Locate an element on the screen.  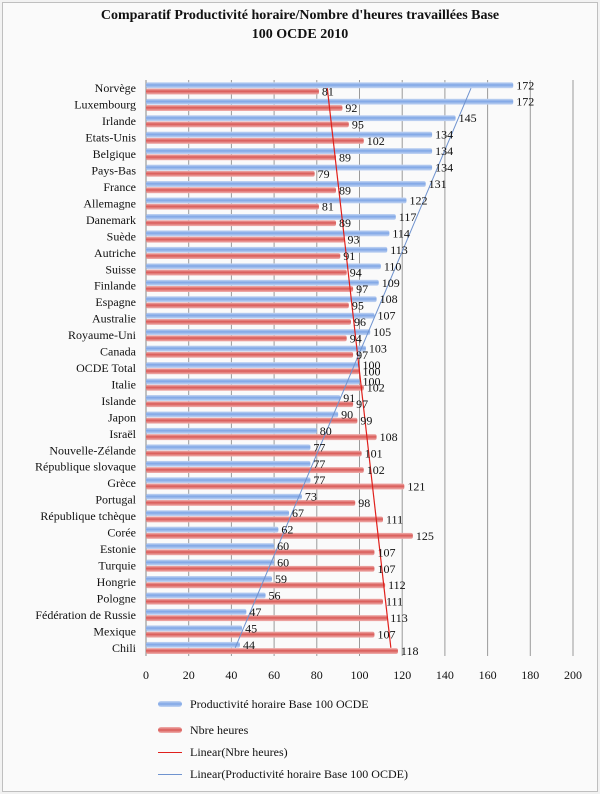
bar-heures-suede is located at coordinates (245, 239).